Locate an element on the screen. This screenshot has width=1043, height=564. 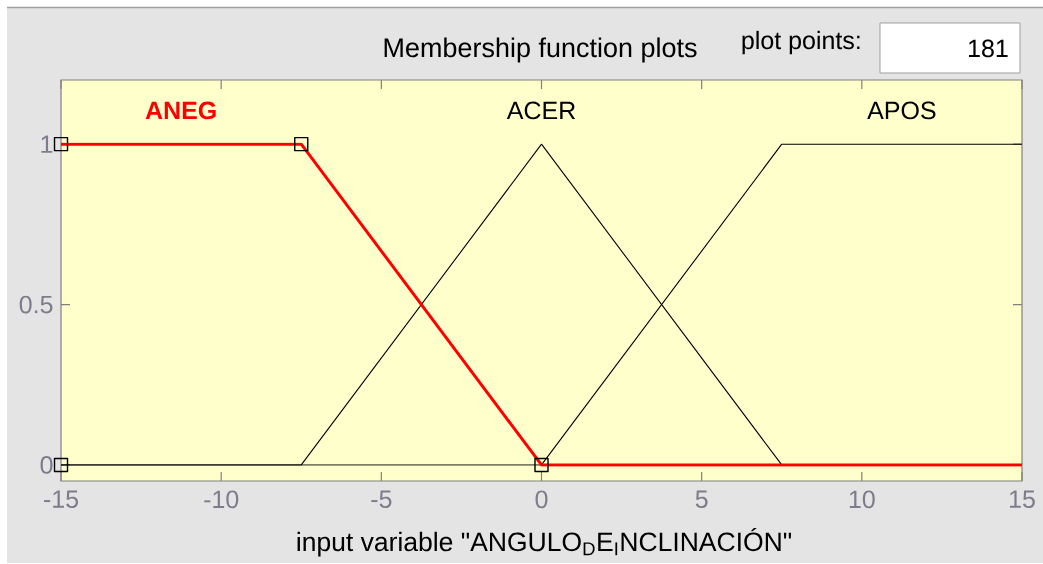
y-tick-label: 0 is located at coordinates (46, 465).